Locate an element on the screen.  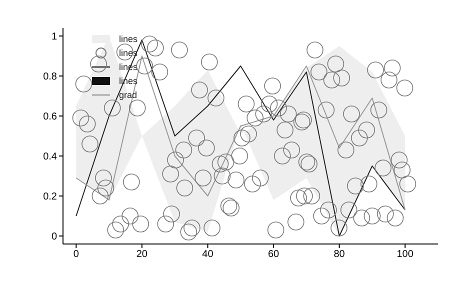
legend-label: grad is located at coordinates (128, 95).